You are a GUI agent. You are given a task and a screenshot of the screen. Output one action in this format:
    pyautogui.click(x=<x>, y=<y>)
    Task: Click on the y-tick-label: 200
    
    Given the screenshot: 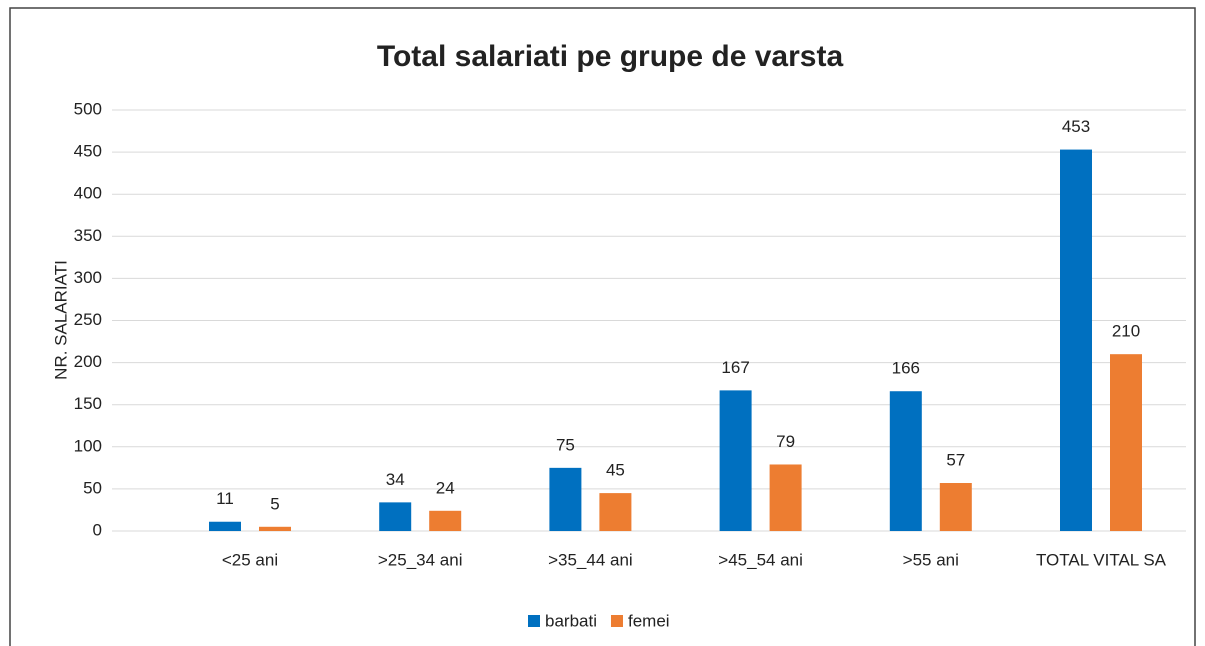 What is the action you would take?
    pyautogui.click(x=88, y=361)
    